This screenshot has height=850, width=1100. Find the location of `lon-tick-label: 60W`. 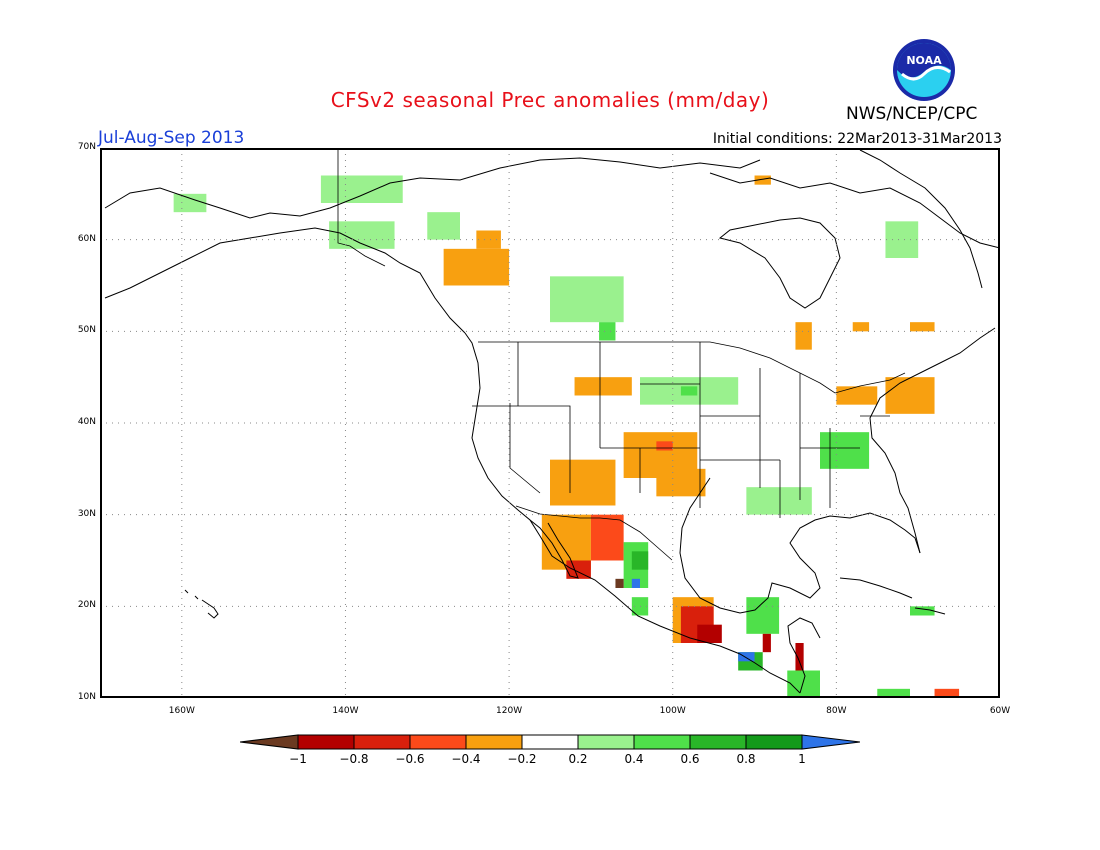

lon-tick-label: 60W is located at coordinates (1000, 711).